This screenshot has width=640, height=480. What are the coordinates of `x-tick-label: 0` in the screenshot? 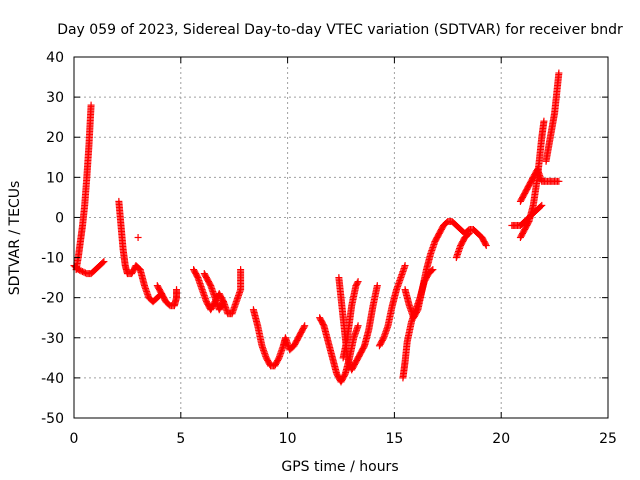 It's located at (74, 439).